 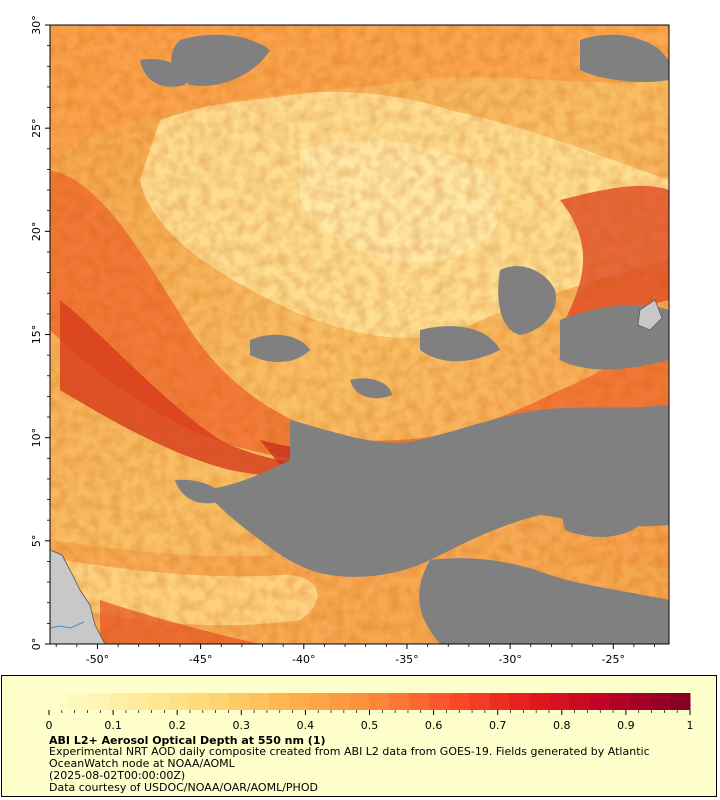 What do you see at coordinates (36, 644) in the screenshot?
I see `lat-tick-label: 0°` at bounding box center [36, 644].